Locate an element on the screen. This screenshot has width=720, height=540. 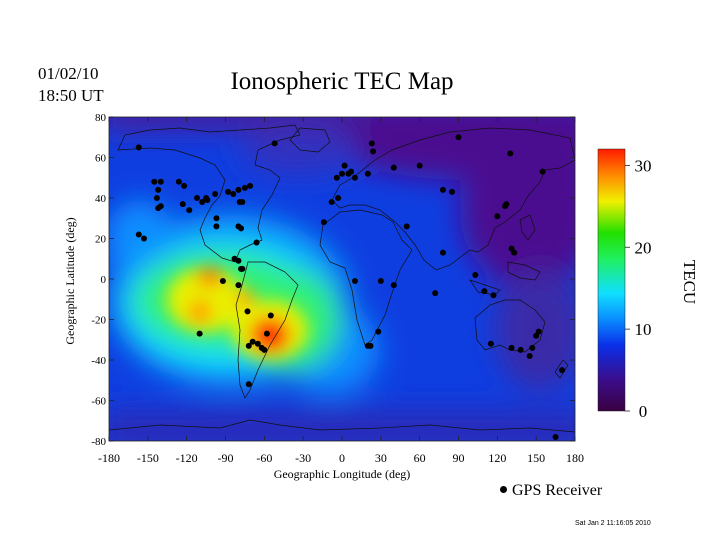
y-tick-label: 0 is located at coordinates (104, 280).